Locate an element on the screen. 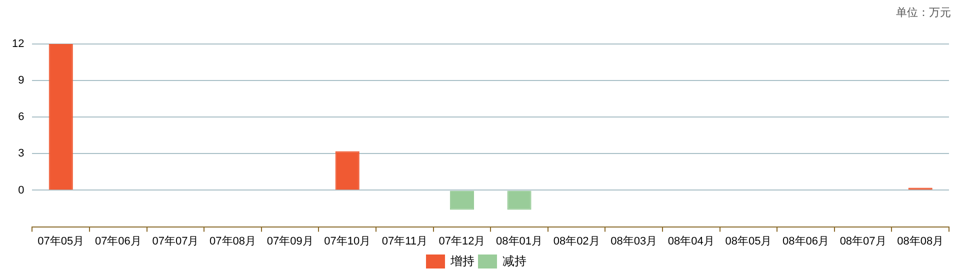 The height and width of the screenshot is (278, 959). x-tick-label: 07年10月 is located at coordinates (347, 241).